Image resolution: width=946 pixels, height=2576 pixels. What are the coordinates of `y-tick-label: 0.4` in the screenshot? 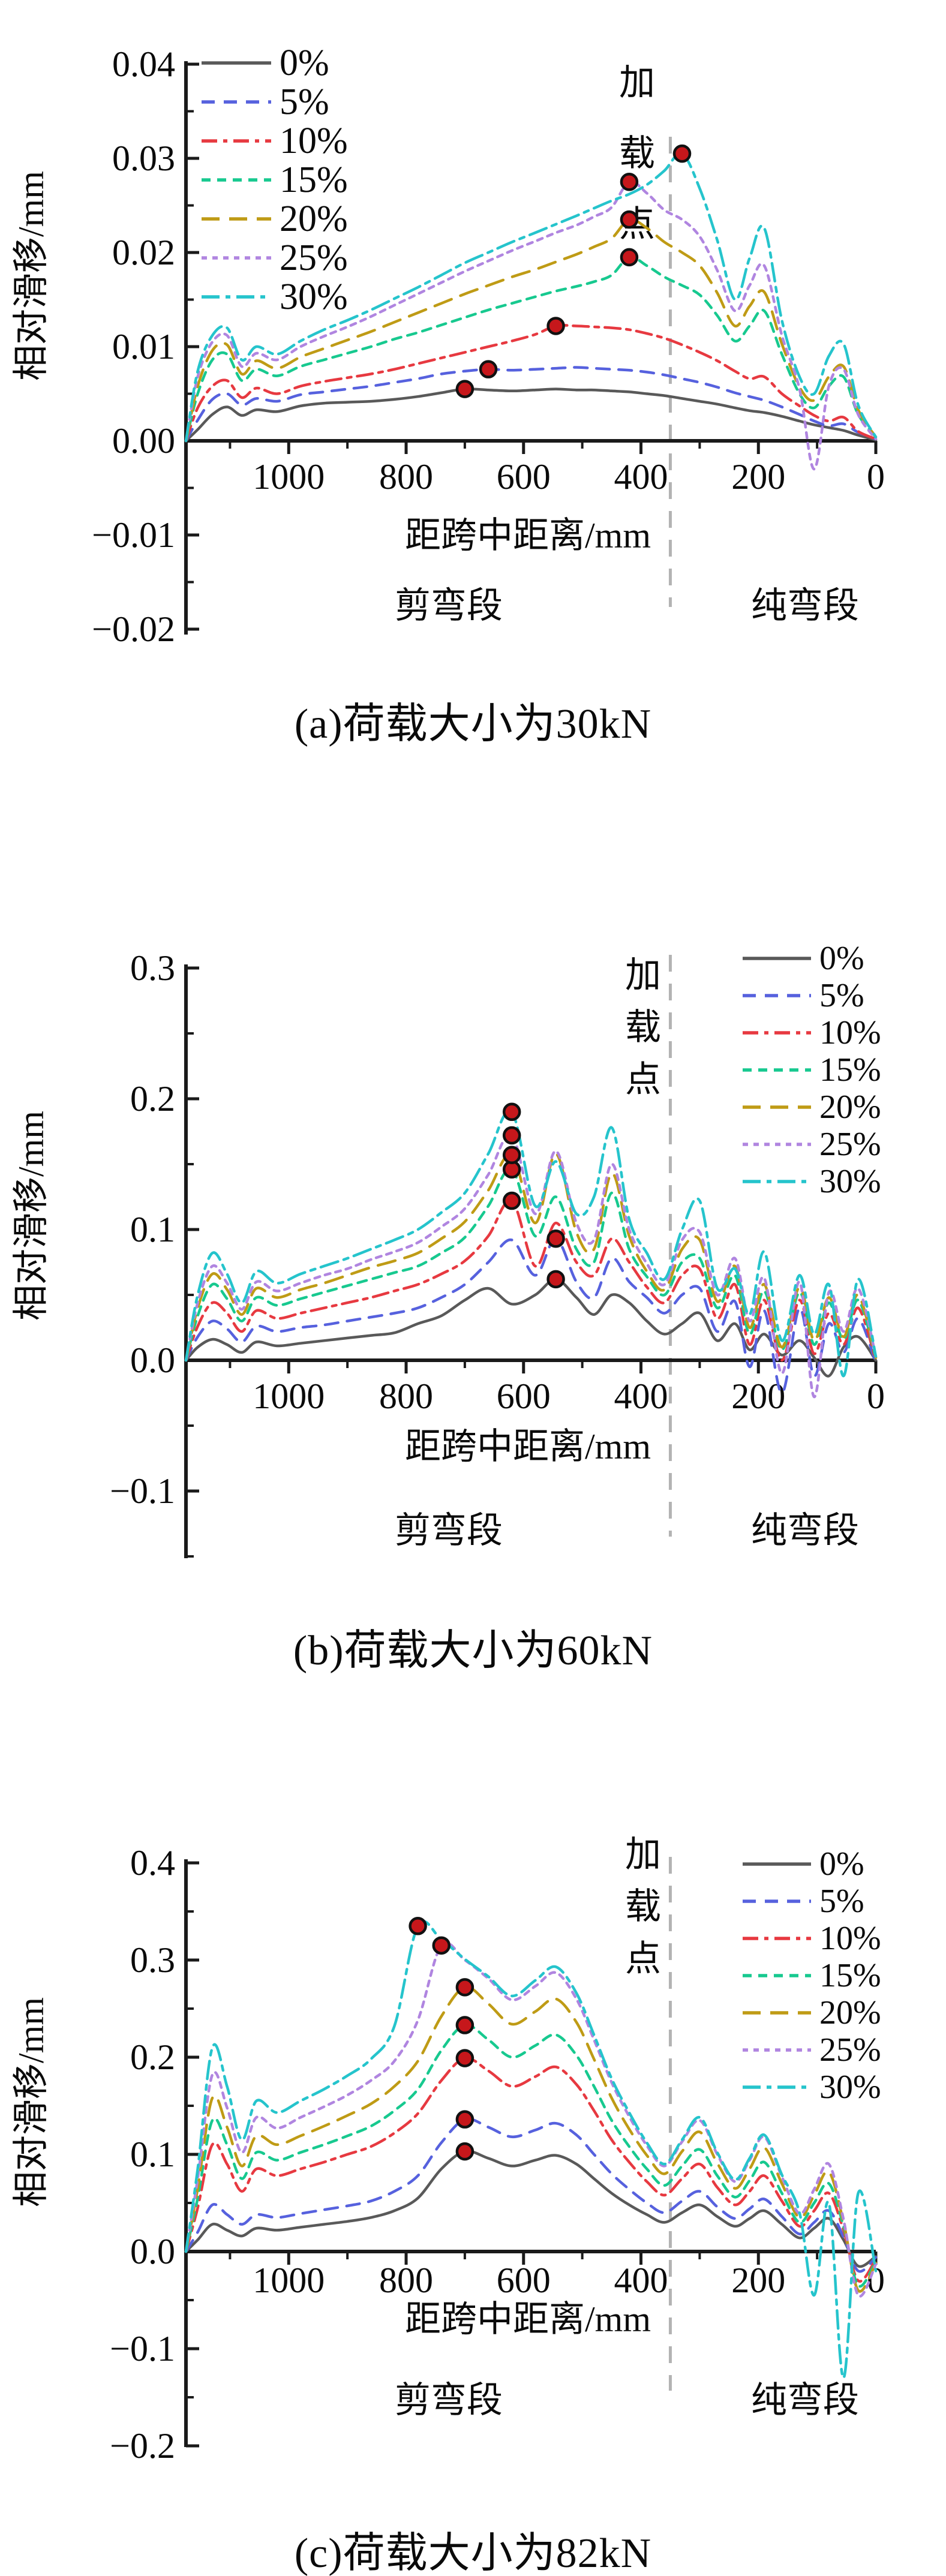 It's located at (152, 1863).